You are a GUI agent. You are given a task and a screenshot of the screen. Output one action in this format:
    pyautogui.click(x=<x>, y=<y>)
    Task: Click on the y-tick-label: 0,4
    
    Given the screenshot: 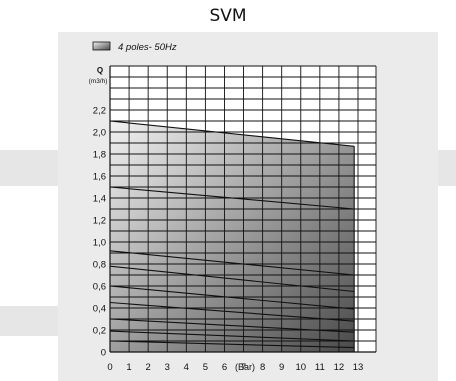 What is the action you would take?
    pyautogui.click(x=99, y=309)
    